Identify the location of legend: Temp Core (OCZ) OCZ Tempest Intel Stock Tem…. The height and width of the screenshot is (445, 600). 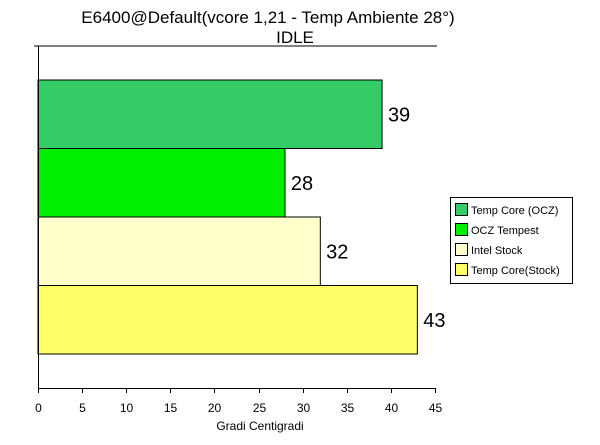
(511, 240).